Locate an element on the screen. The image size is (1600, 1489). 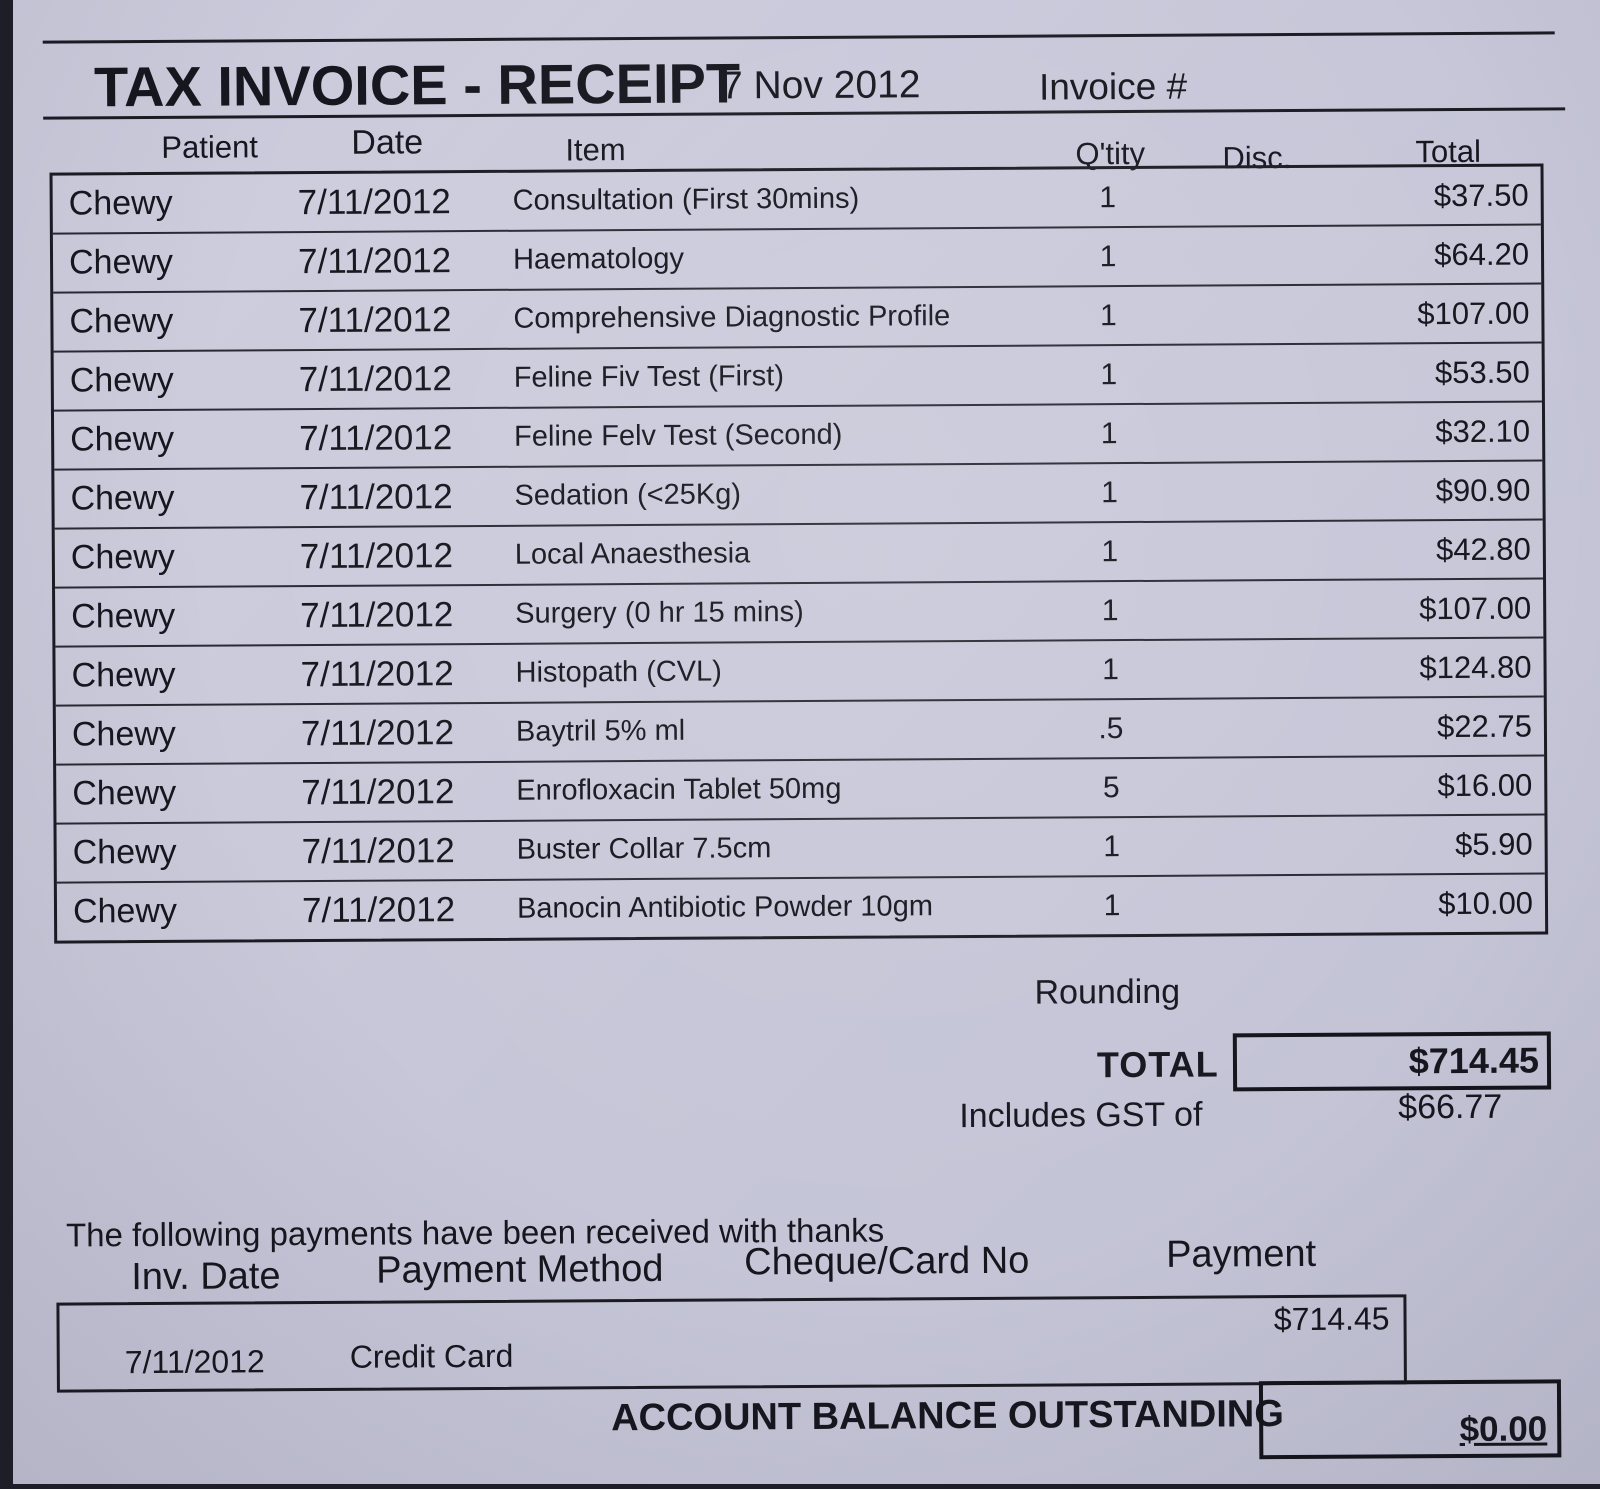
table-row: Chewy 7/11/2012 Baytril 5% ml .5 $22.75 is located at coordinates (800, 729).